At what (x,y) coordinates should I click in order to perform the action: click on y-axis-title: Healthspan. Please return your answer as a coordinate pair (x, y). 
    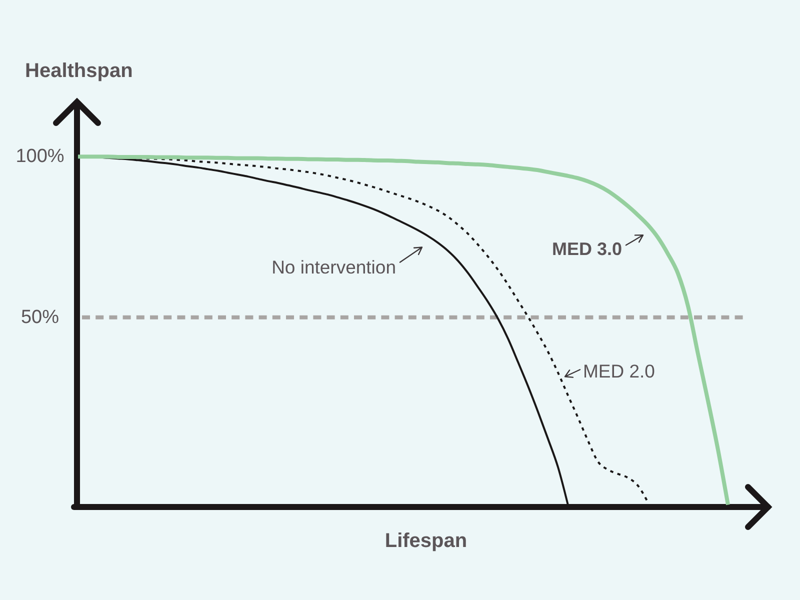
    Looking at the image, I should click on (79, 71).